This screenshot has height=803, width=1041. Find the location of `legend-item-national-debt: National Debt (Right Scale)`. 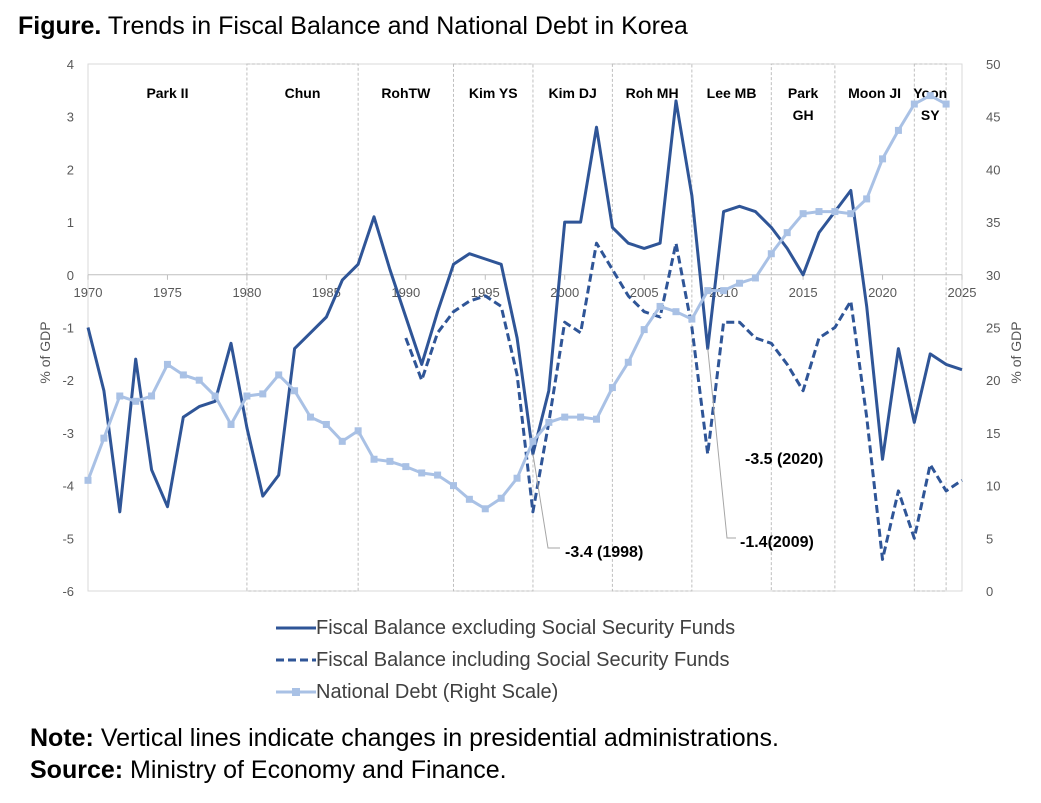

legend-item-national-debt: National Debt (Right Scale) is located at coordinates (505, 692).